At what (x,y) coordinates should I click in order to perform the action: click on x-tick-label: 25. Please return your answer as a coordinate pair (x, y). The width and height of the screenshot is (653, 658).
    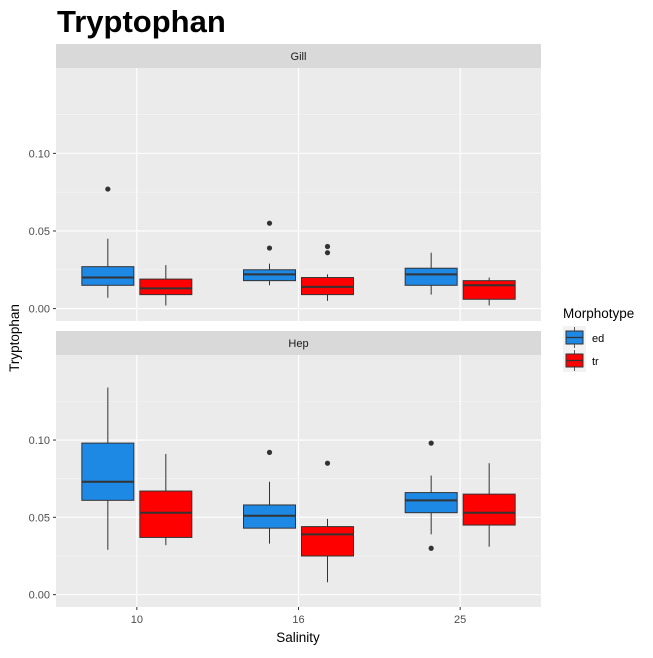
    Looking at the image, I should click on (460, 620).